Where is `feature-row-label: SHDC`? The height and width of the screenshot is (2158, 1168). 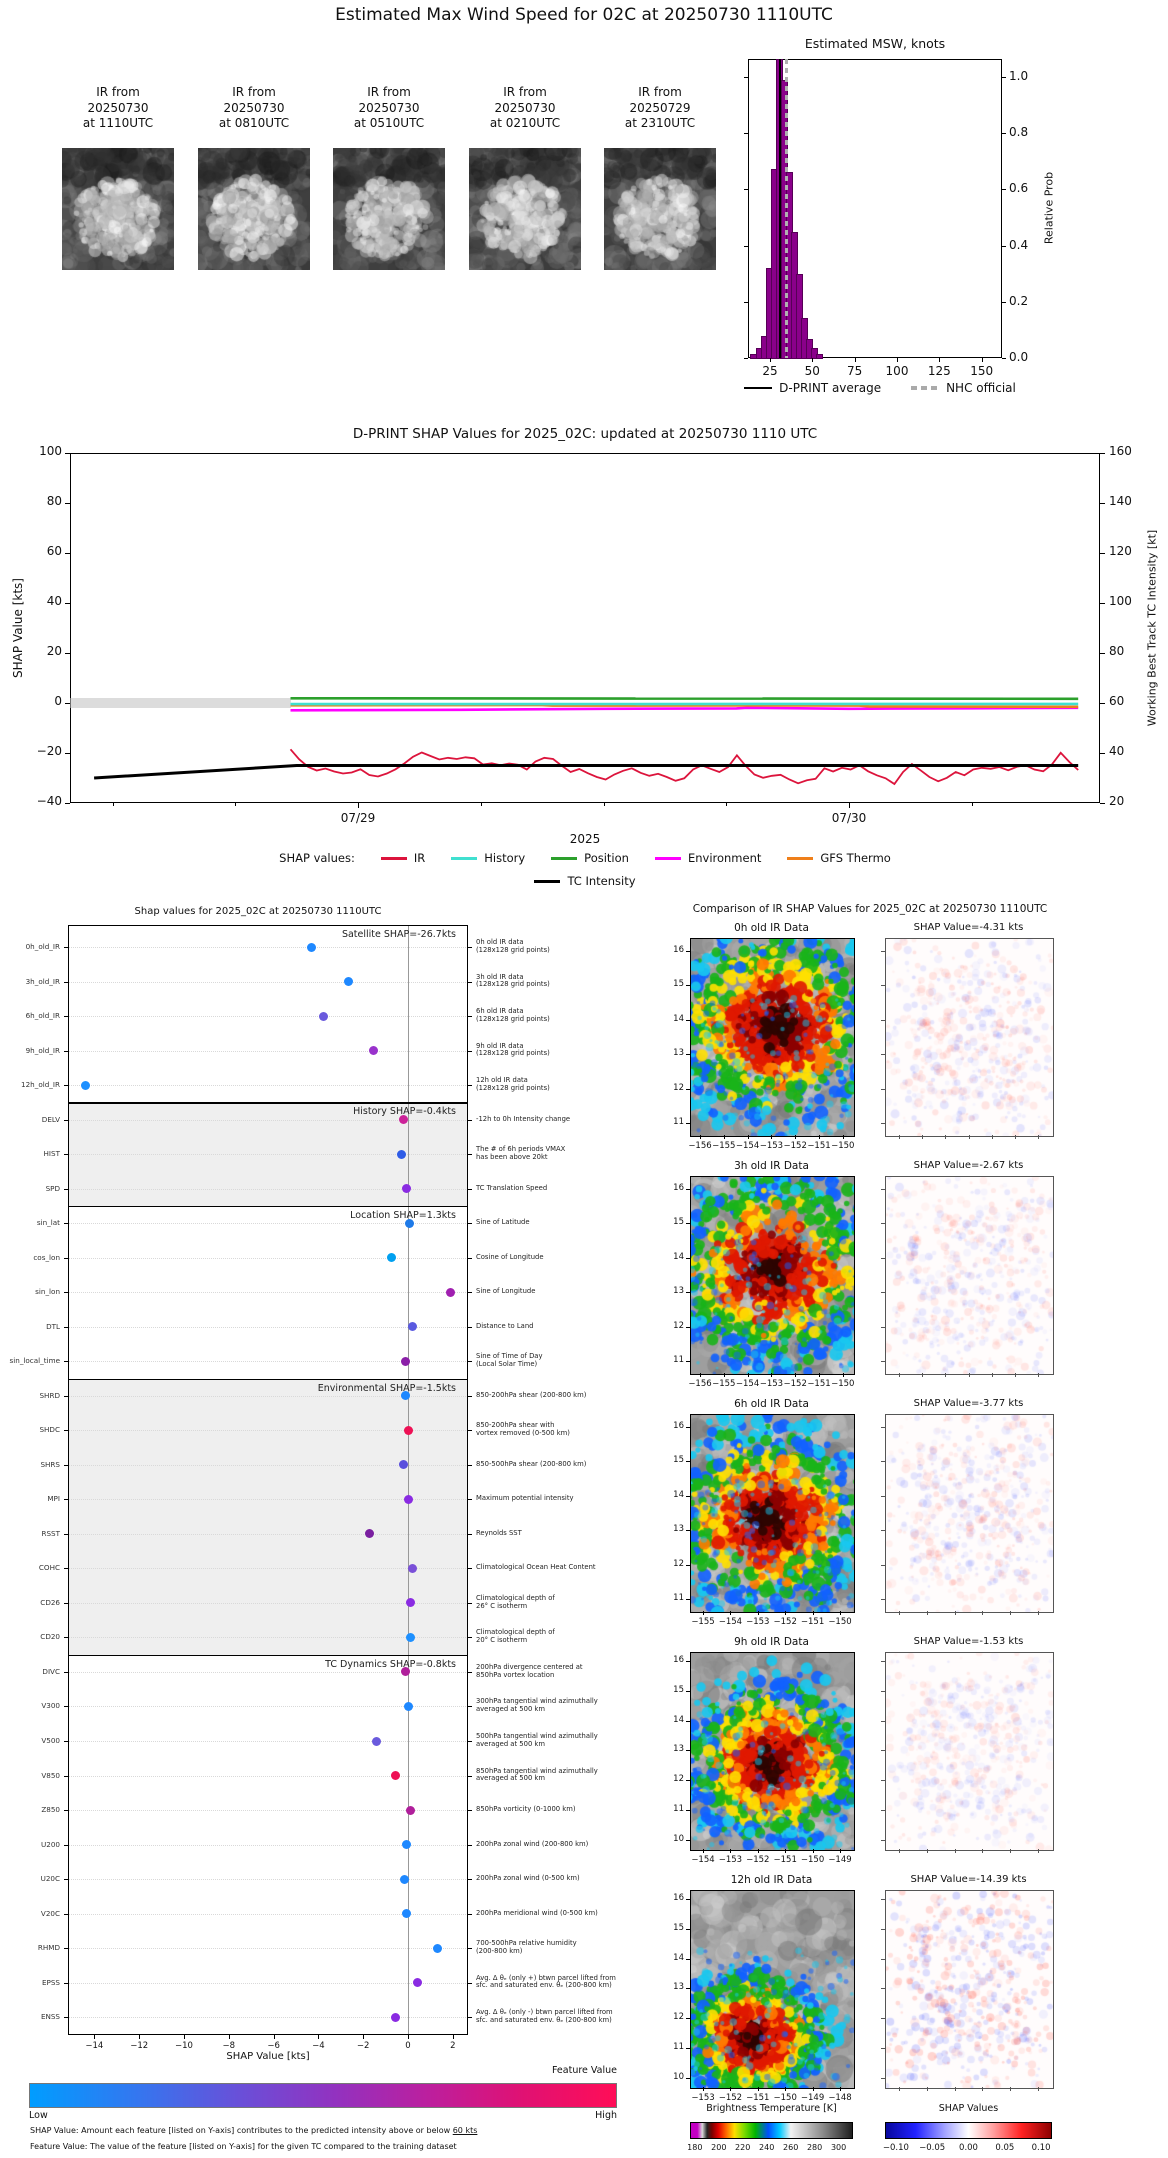 feature-row-label: SHDC is located at coordinates (49, 1430).